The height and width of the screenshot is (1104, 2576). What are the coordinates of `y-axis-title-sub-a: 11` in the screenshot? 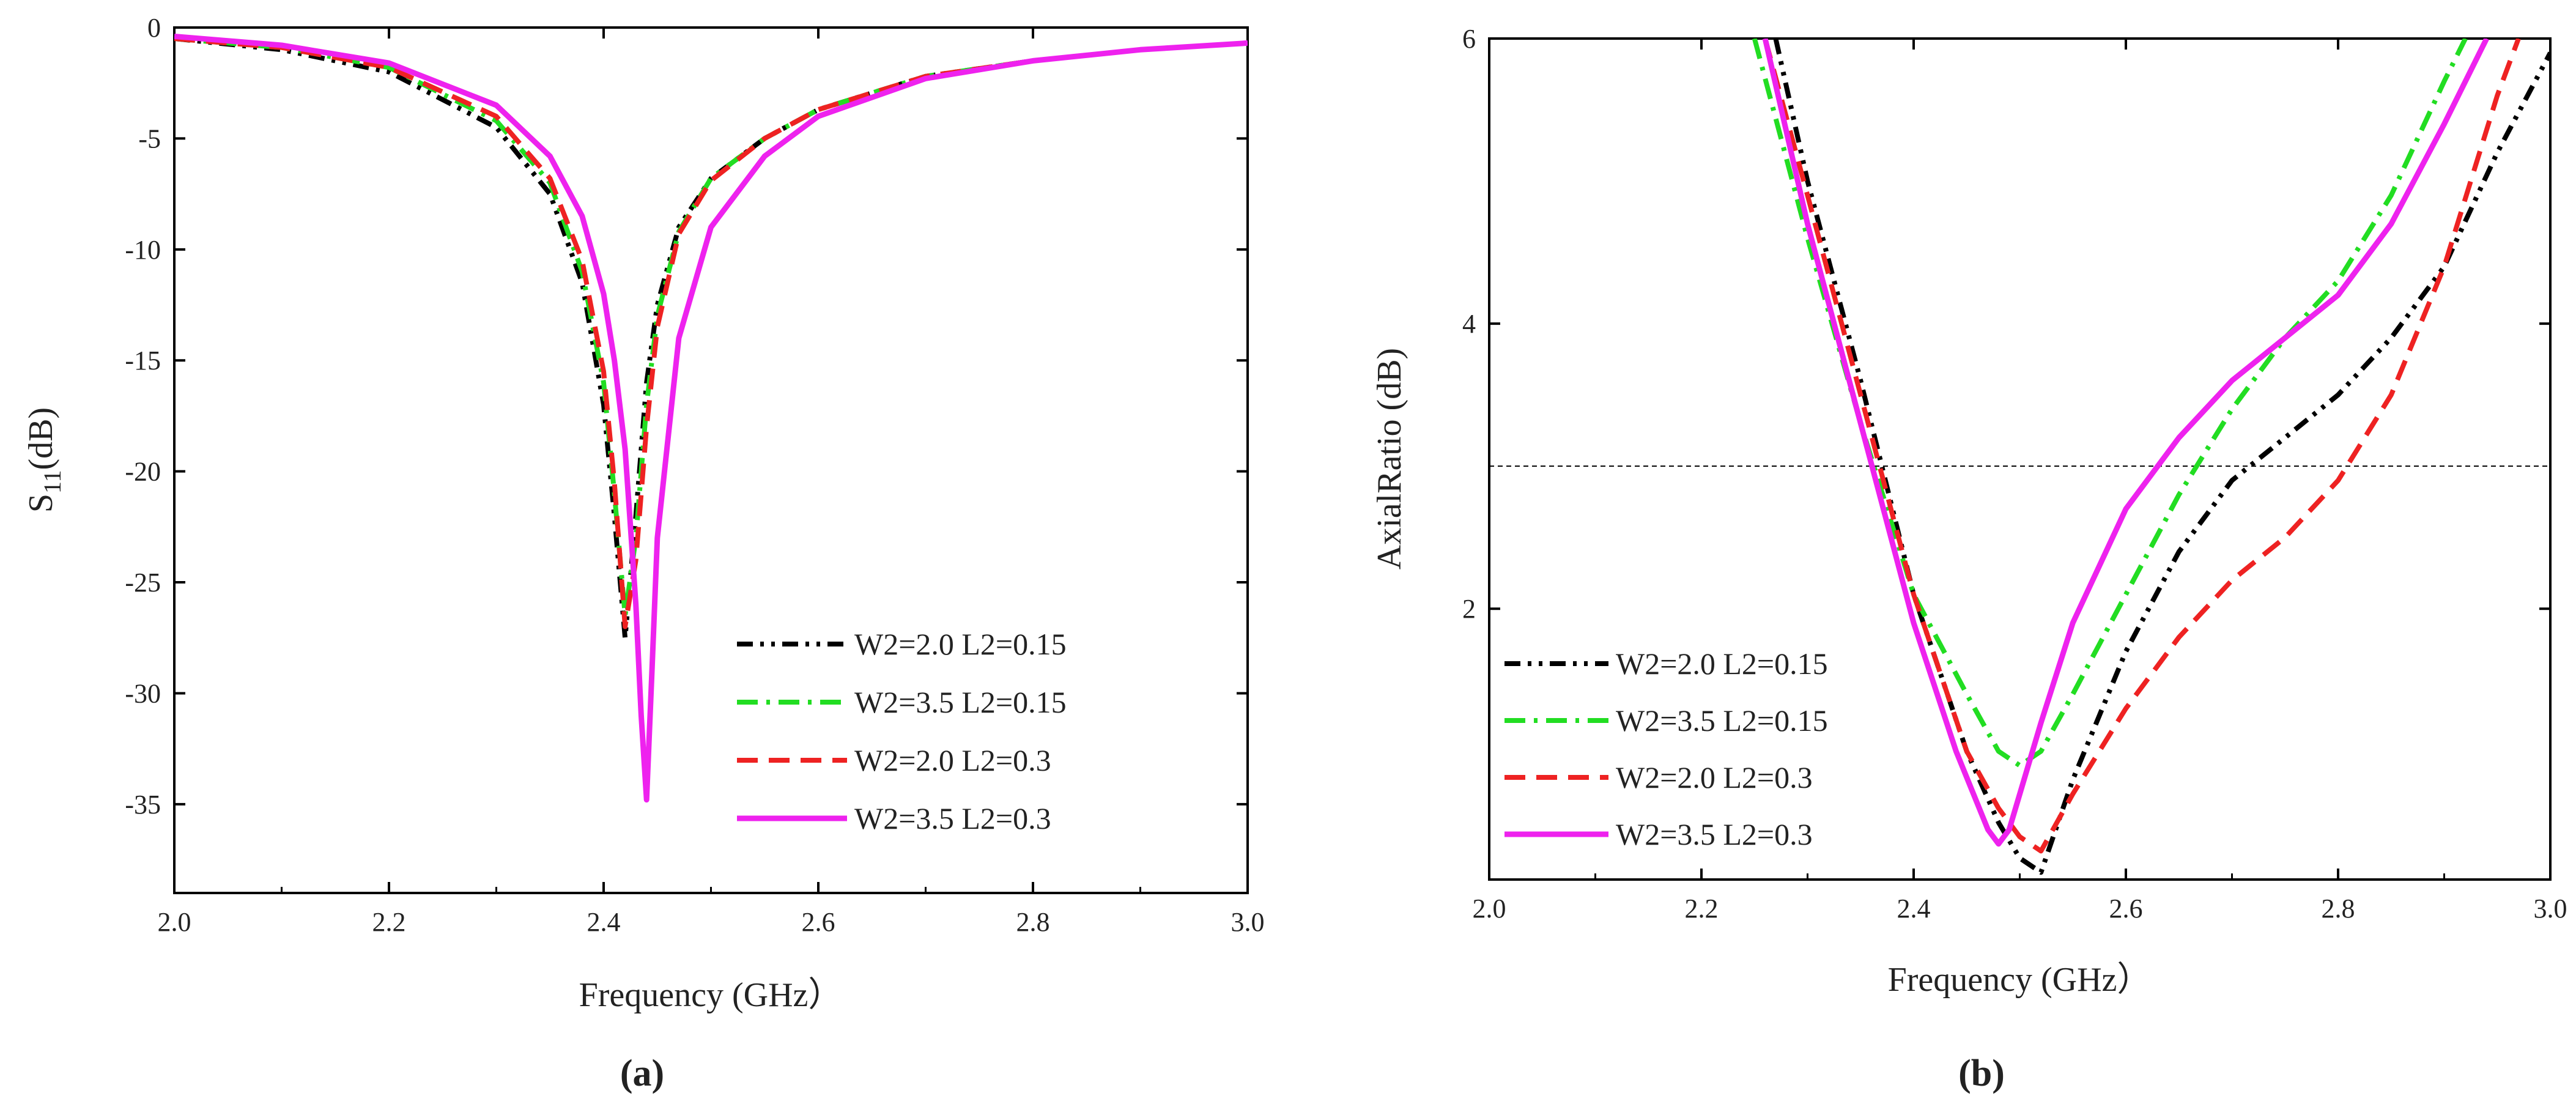 It's located at (52, 482).